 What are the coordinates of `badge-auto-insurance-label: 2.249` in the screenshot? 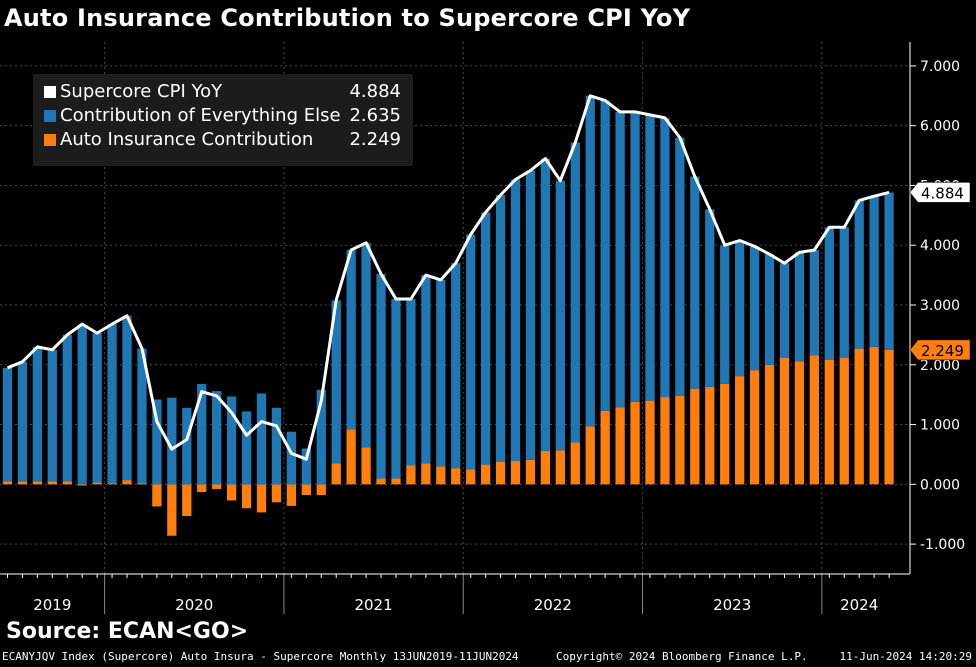 It's located at (942, 351).